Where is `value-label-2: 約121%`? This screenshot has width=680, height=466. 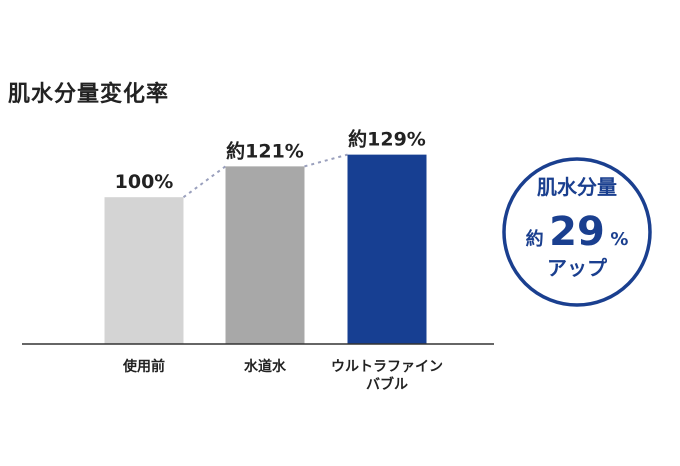
value-label-2: 約121% is located at coordinates (265, 150).